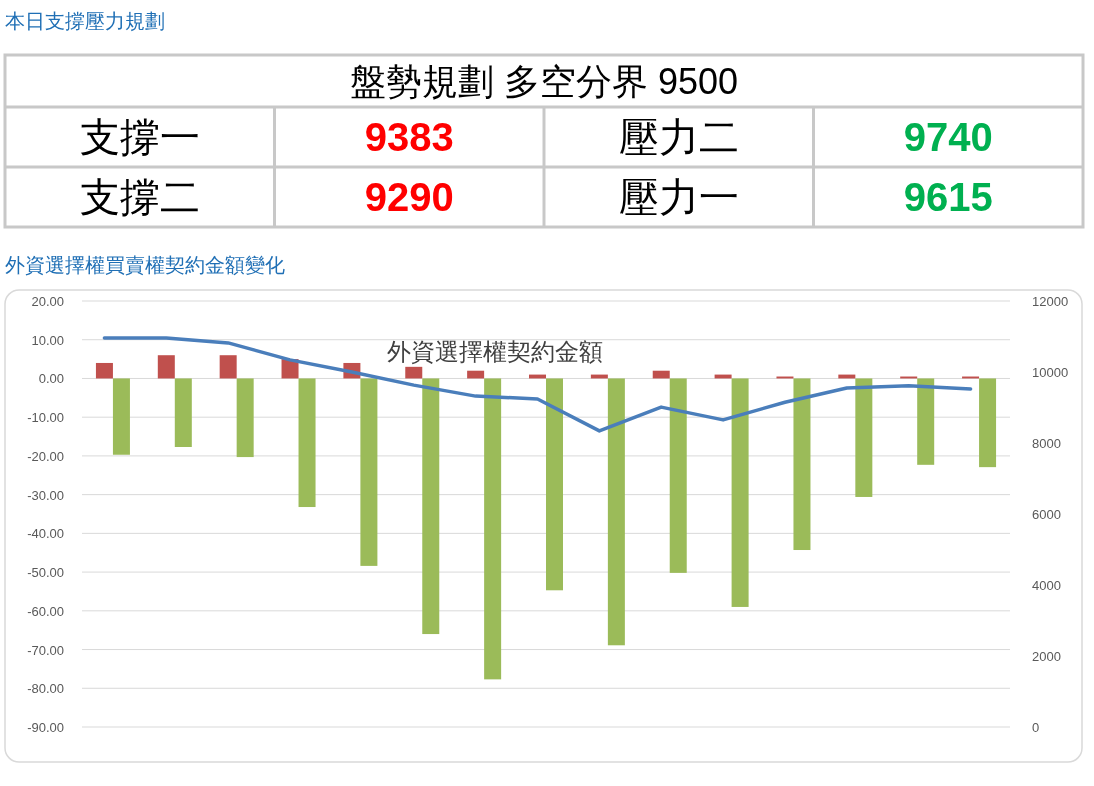  I want to click on y2-tick-label: 10000, so click(1050, 372).